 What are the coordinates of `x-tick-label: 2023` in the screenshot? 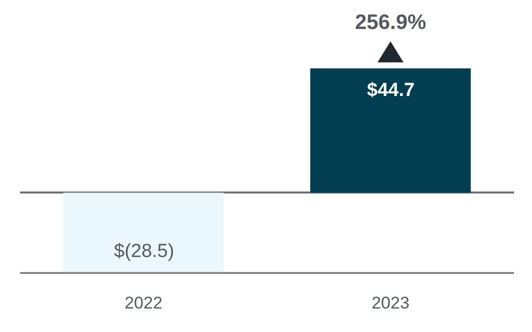 It's located at (391, 302).